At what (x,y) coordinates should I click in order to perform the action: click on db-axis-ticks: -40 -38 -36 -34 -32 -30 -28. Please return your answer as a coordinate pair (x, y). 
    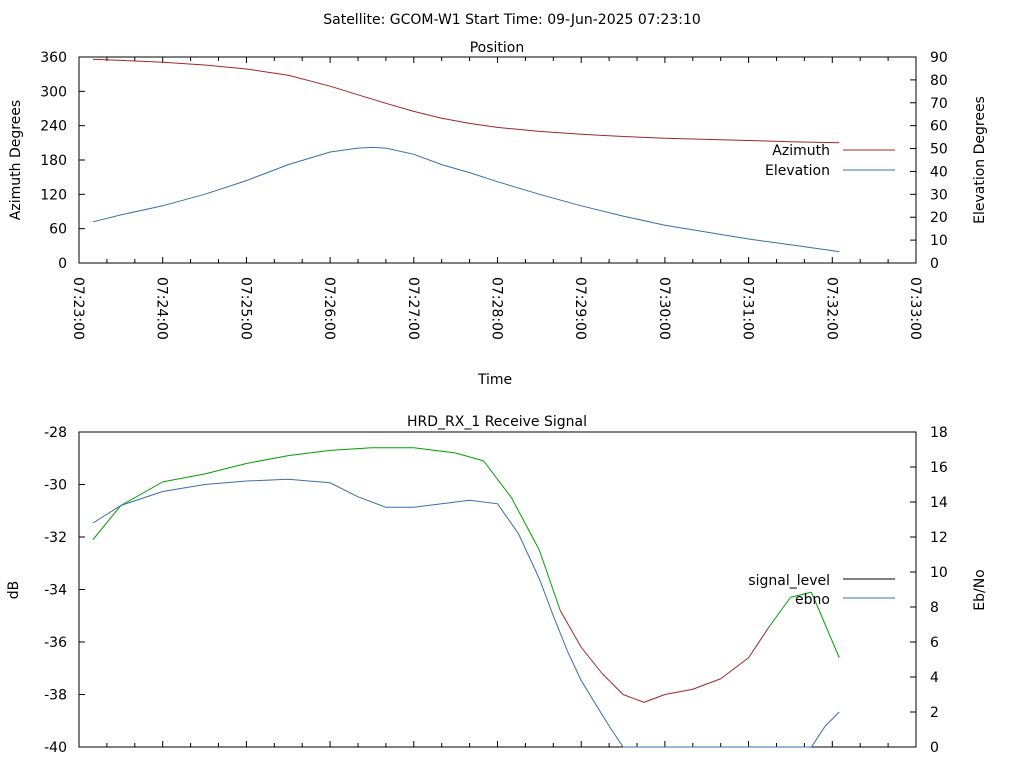
    Looking at the image, I should click on (64, 590).